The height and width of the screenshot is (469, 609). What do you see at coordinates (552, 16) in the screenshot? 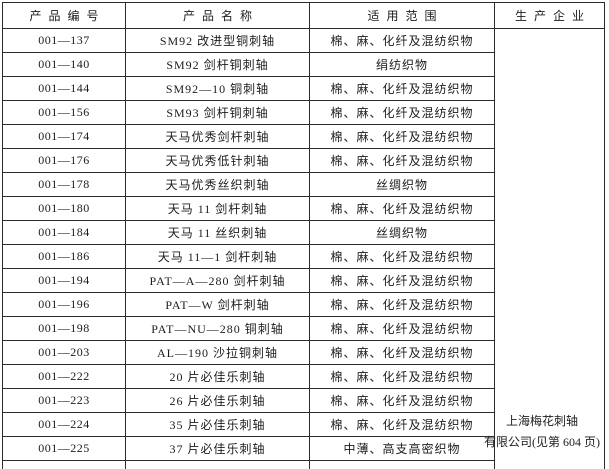
I see `header-producer: 生产企业` at bounding box center [552, 16].